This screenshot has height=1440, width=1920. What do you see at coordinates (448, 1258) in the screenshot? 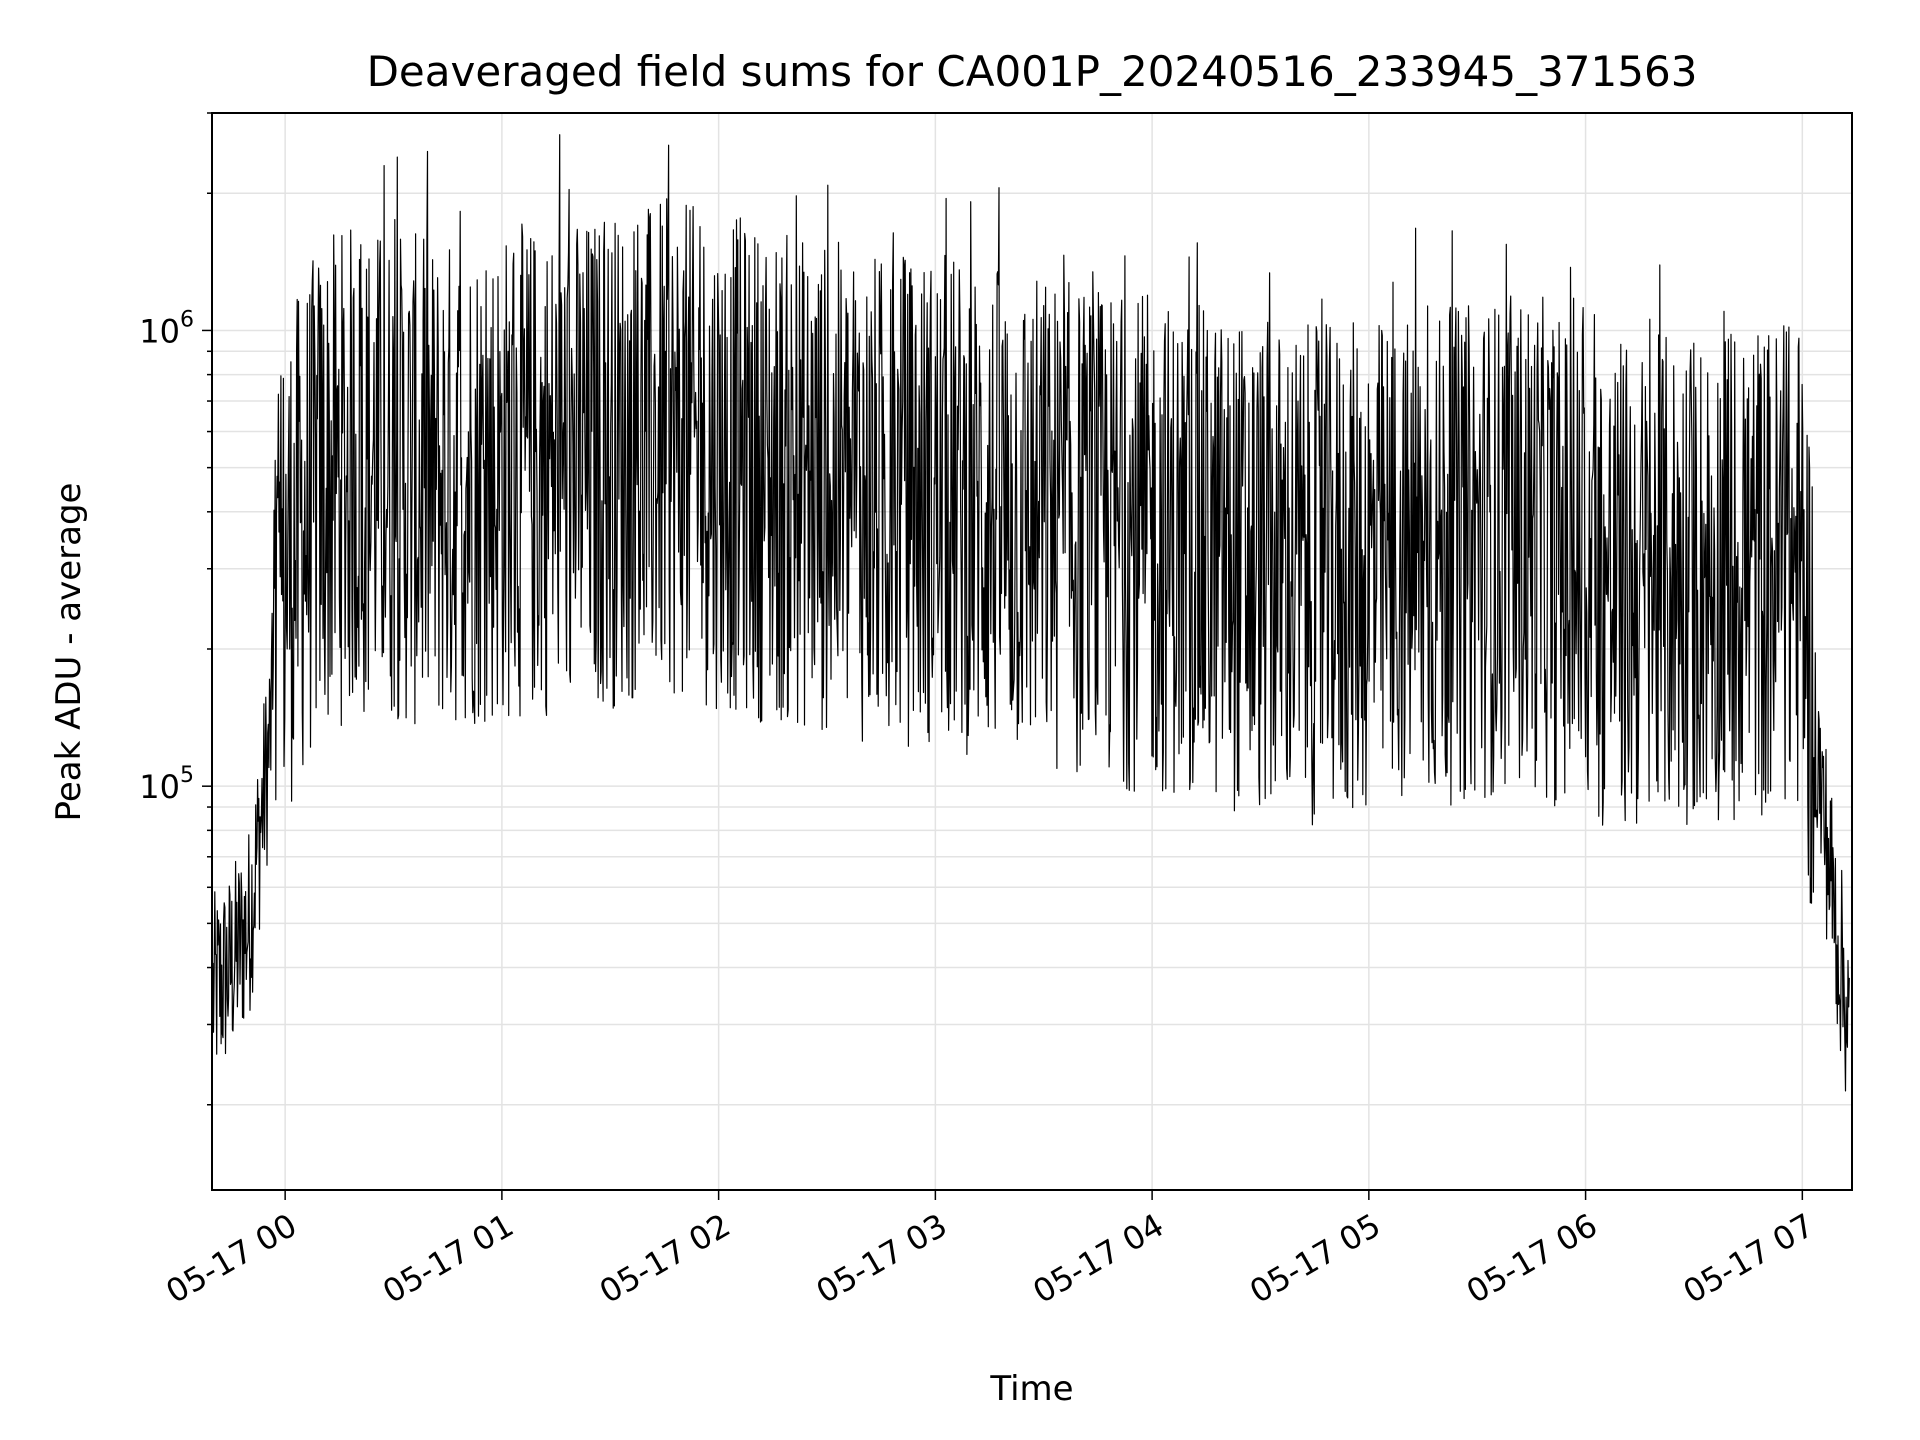
I see `x-tick-label: 05-17 01` at bounding box center [448, 1258].